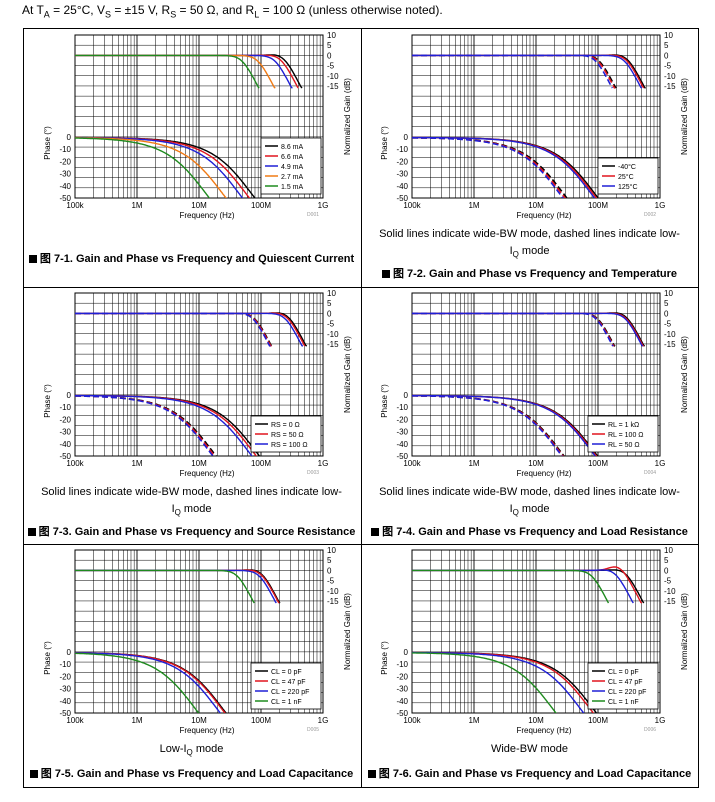  Describe the element at coordinates (624, 445) in the screenshot. I see `legend-label: RL = 50 Ω` at that location.